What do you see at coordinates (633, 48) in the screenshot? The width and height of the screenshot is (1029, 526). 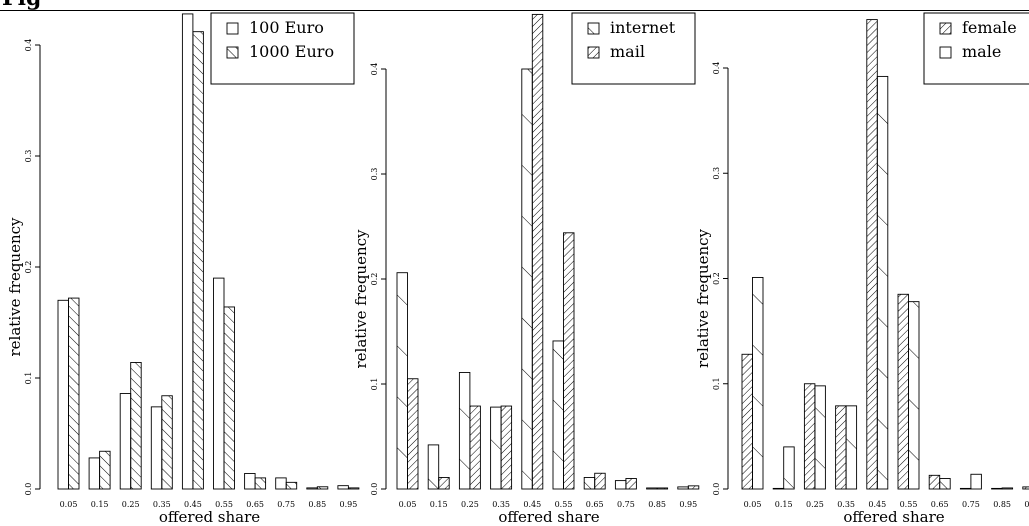 I see `legend: internet mail` at bounding box center [633, 48].